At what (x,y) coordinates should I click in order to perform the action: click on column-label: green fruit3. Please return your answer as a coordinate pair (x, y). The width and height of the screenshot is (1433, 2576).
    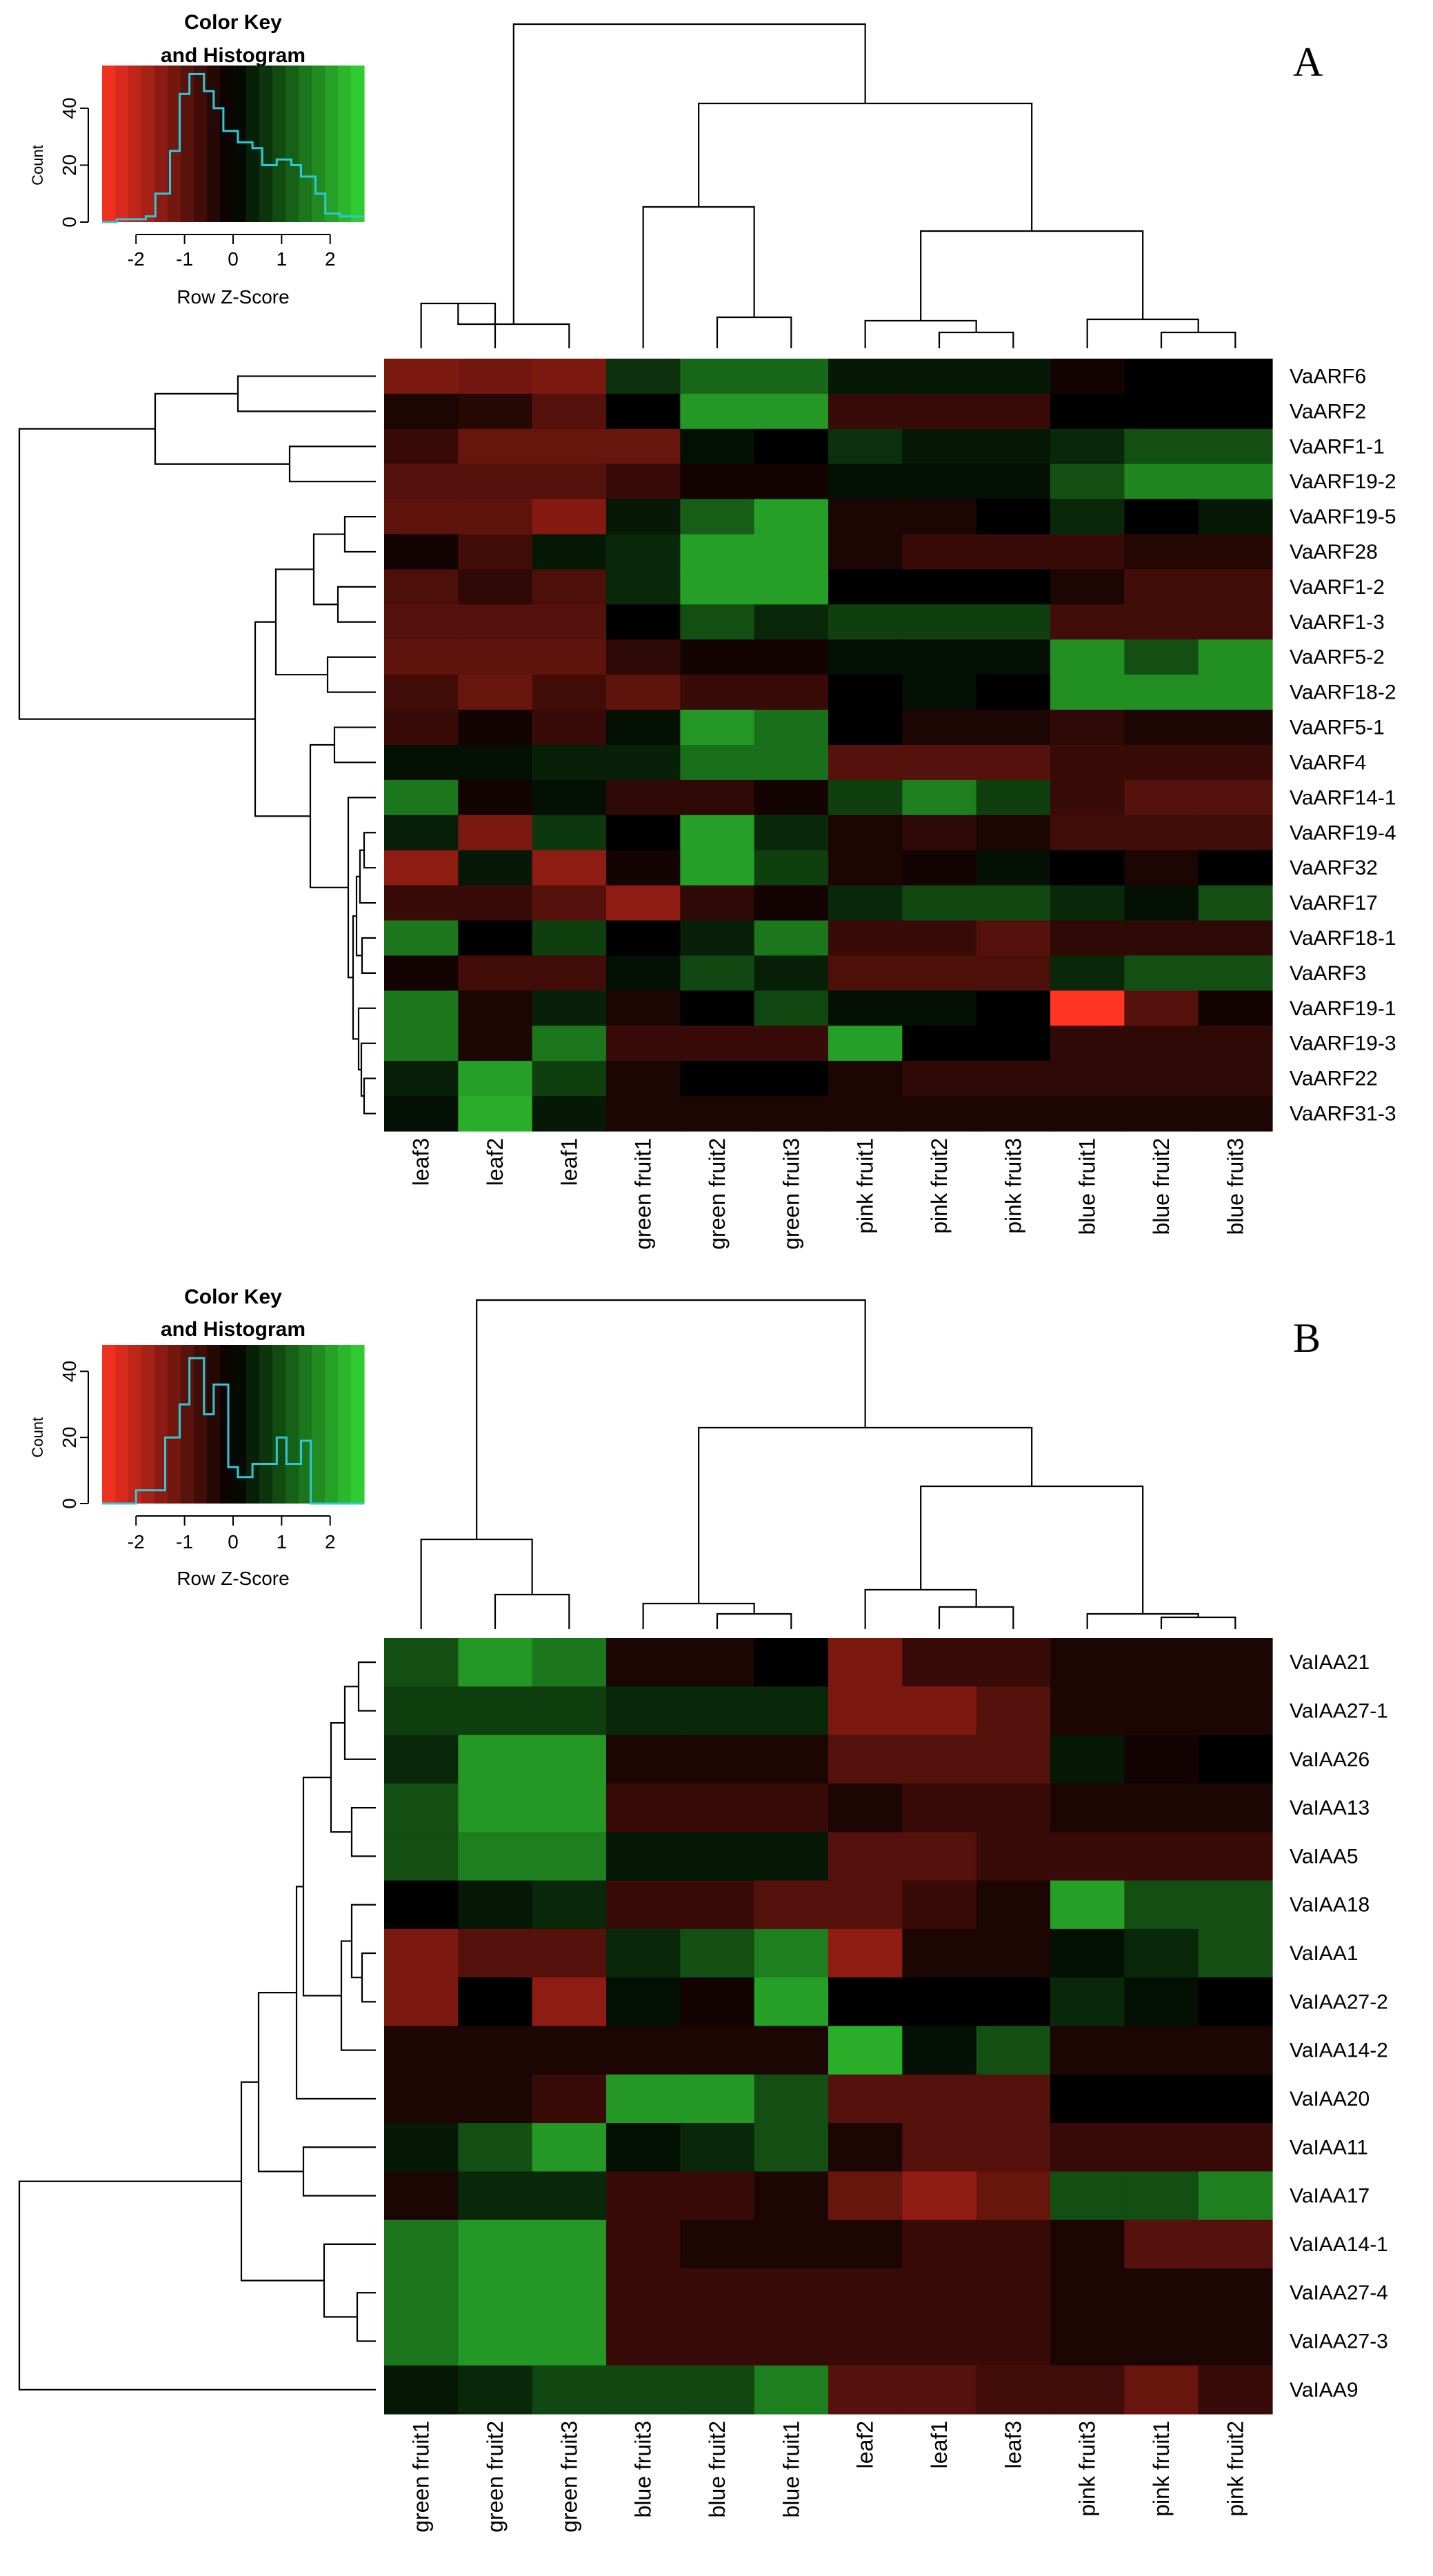
    Looking at the image, I should click on (791, 1194).